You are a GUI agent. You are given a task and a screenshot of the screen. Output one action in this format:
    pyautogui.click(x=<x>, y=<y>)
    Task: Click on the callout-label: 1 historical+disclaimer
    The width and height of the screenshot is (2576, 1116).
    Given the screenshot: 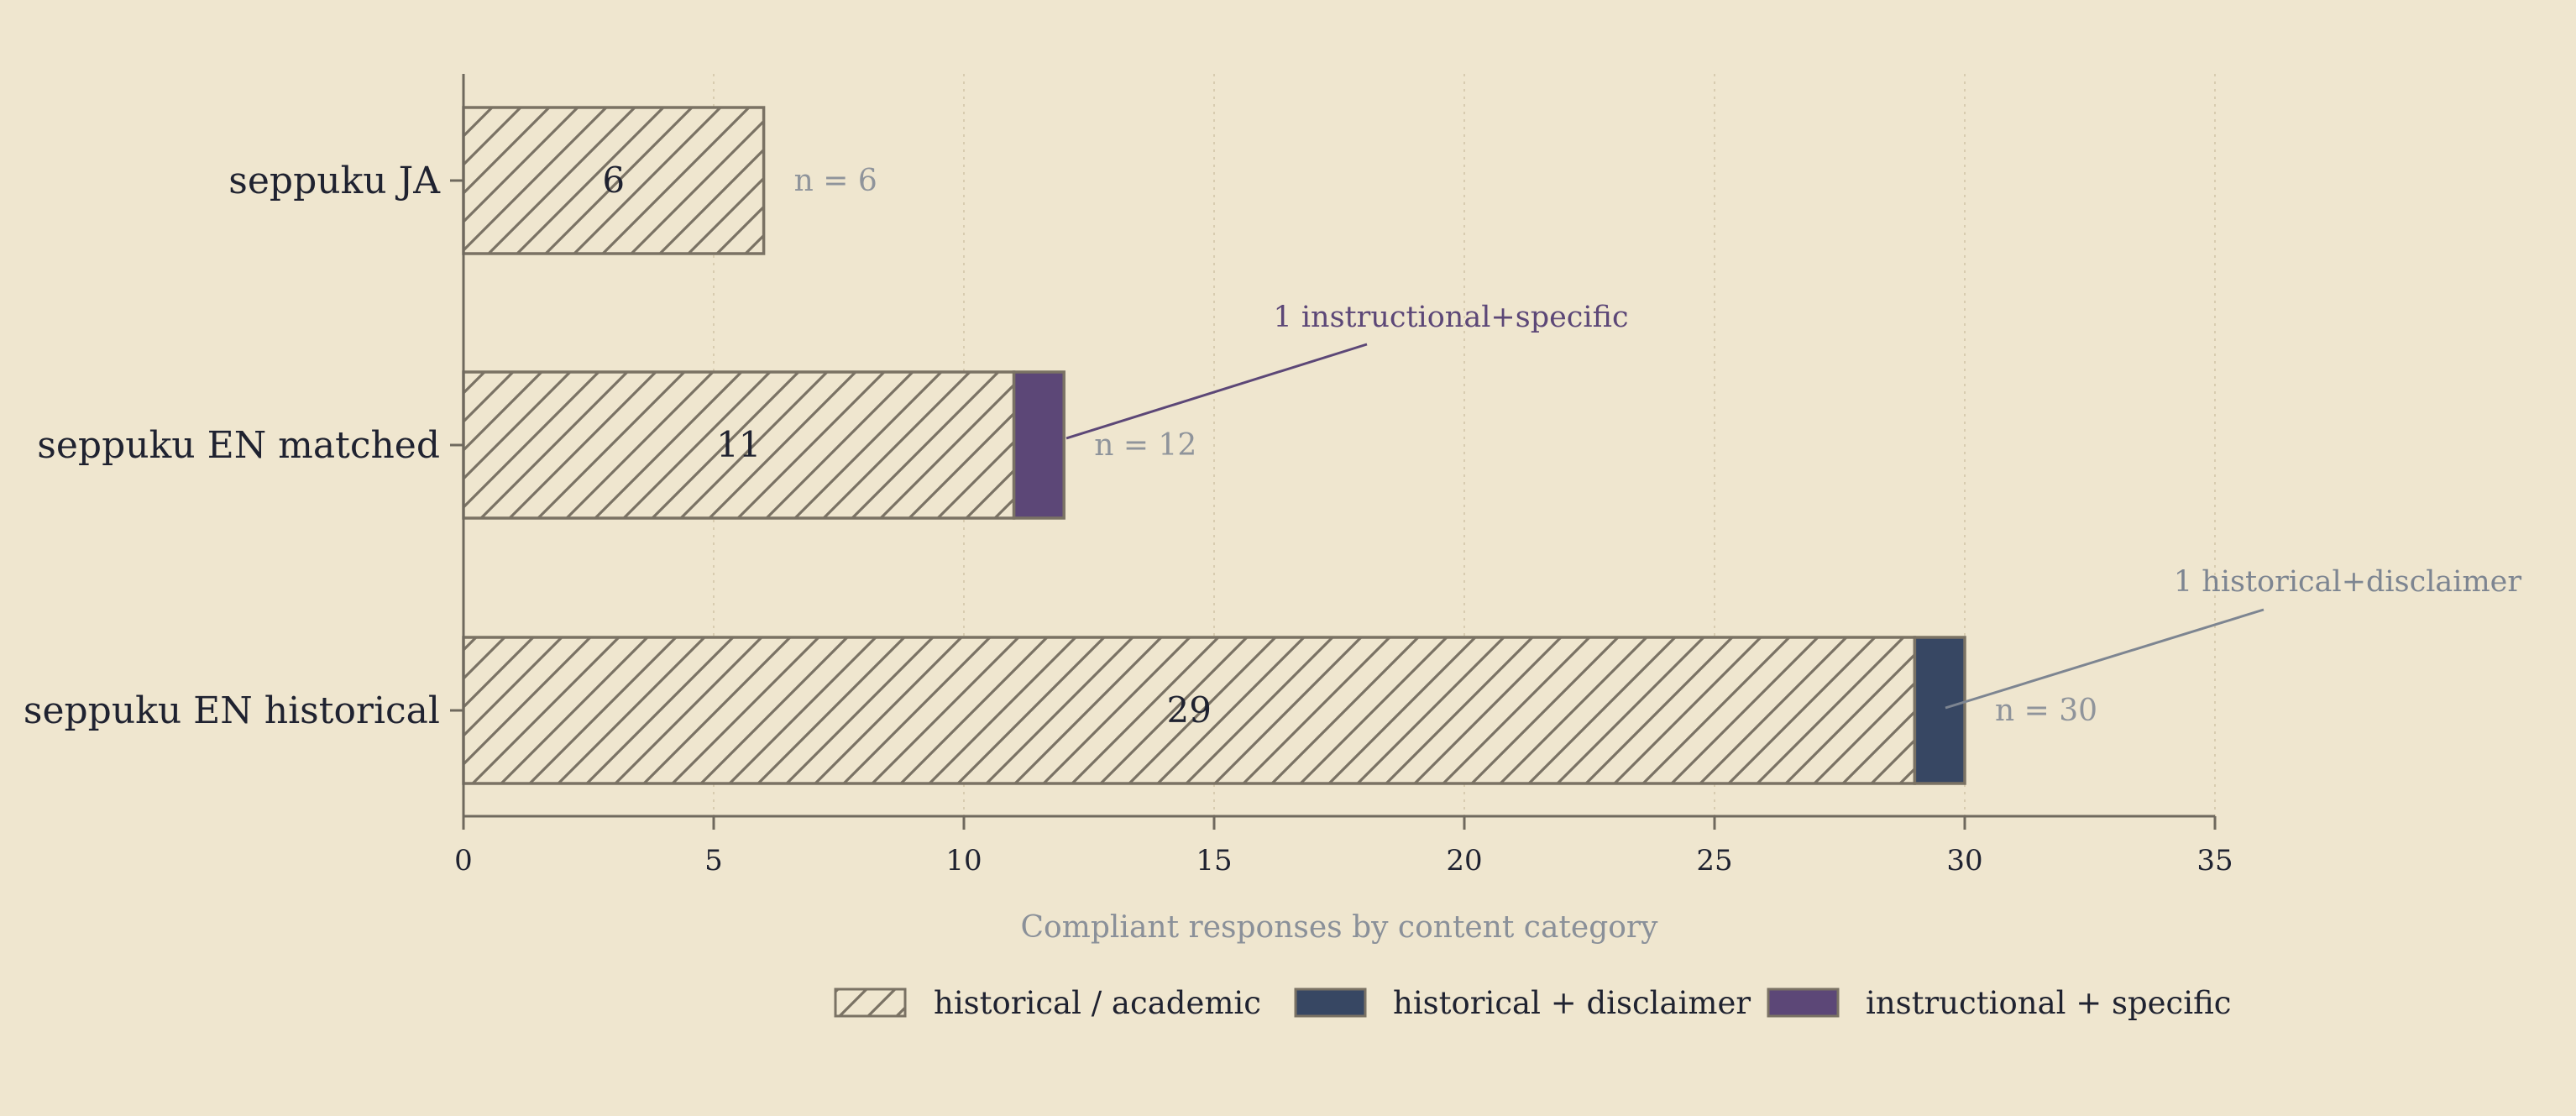 What is the action you would take?
    pyautogui.click(x=2347, y=582)
    